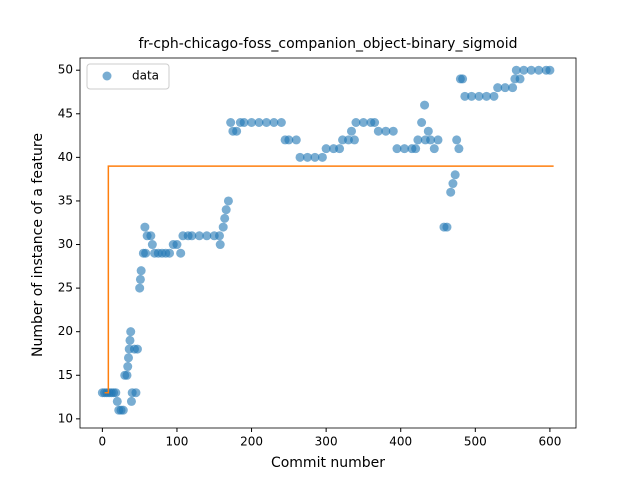 The image size is (640, 484). What do you see at coordinates (103, 442) in the screenshot?
I see `x-tick-label: 0` at bounding box center [103, 442].